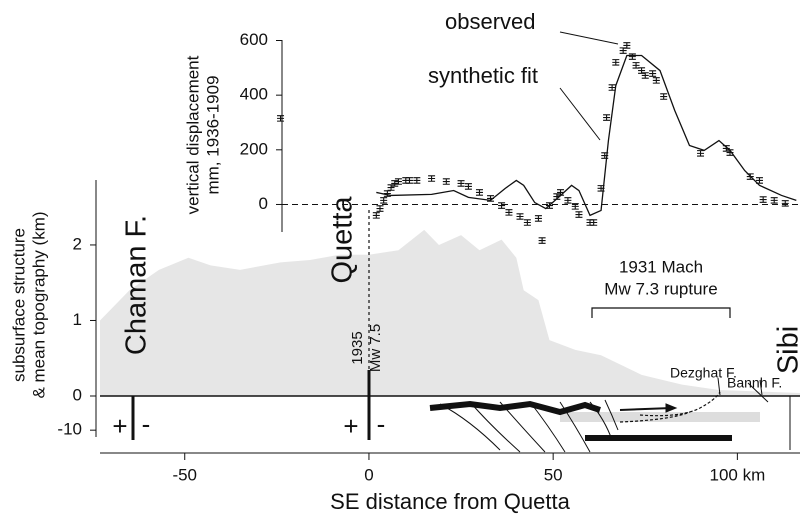  Describe the element at coordinates (69, 429) in the screenshot. I see `y-tick-label: -10` at that location.